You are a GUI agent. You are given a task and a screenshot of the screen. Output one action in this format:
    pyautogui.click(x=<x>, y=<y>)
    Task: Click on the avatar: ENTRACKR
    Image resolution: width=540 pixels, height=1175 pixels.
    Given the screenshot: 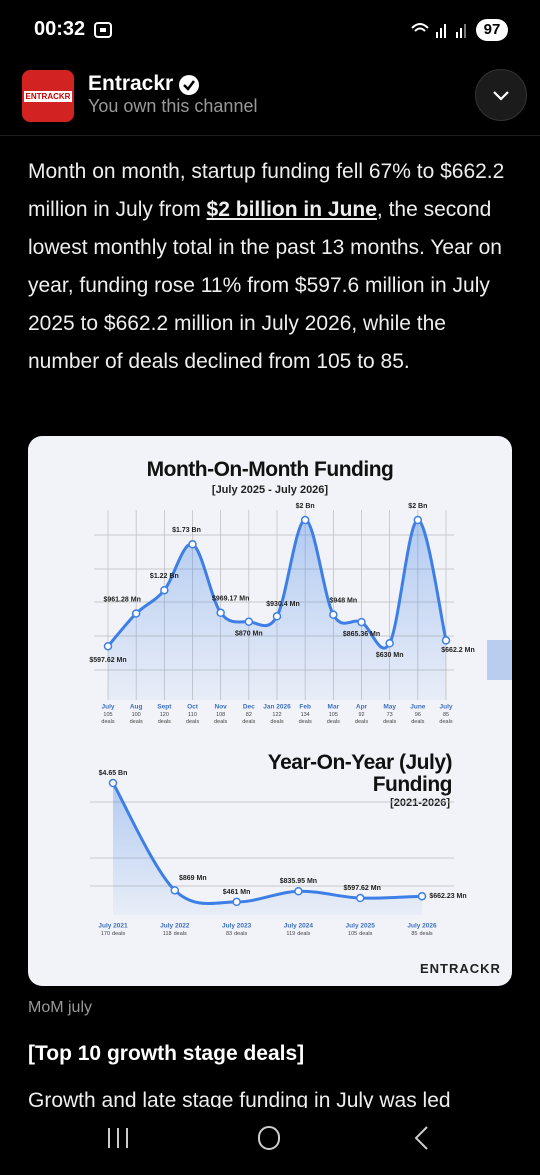 What is the action you would take?
    pyautogui.click(x=48, y=96)
    